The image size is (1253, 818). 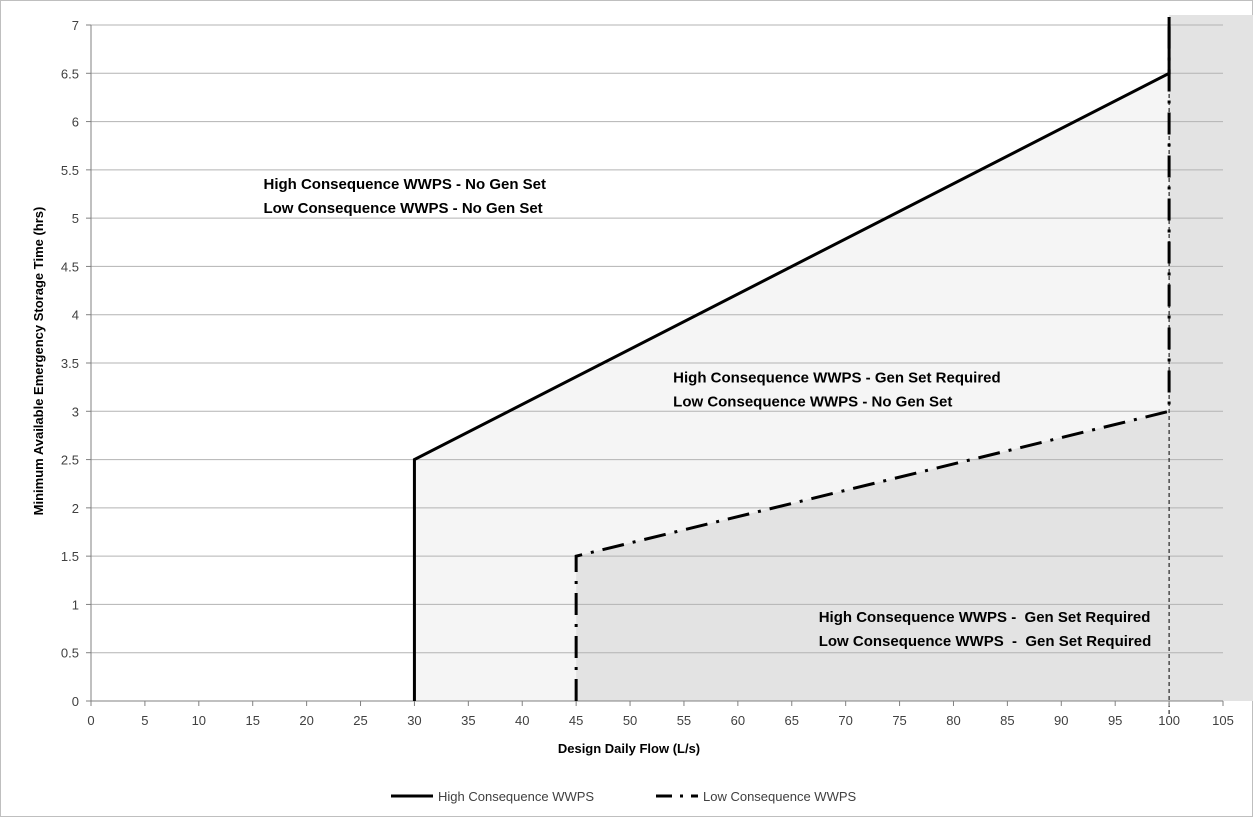 What do you see at coordinates (684, 720) in the screenshot?
I see `x-tick-label: 55` at bounding box center [684, 720].